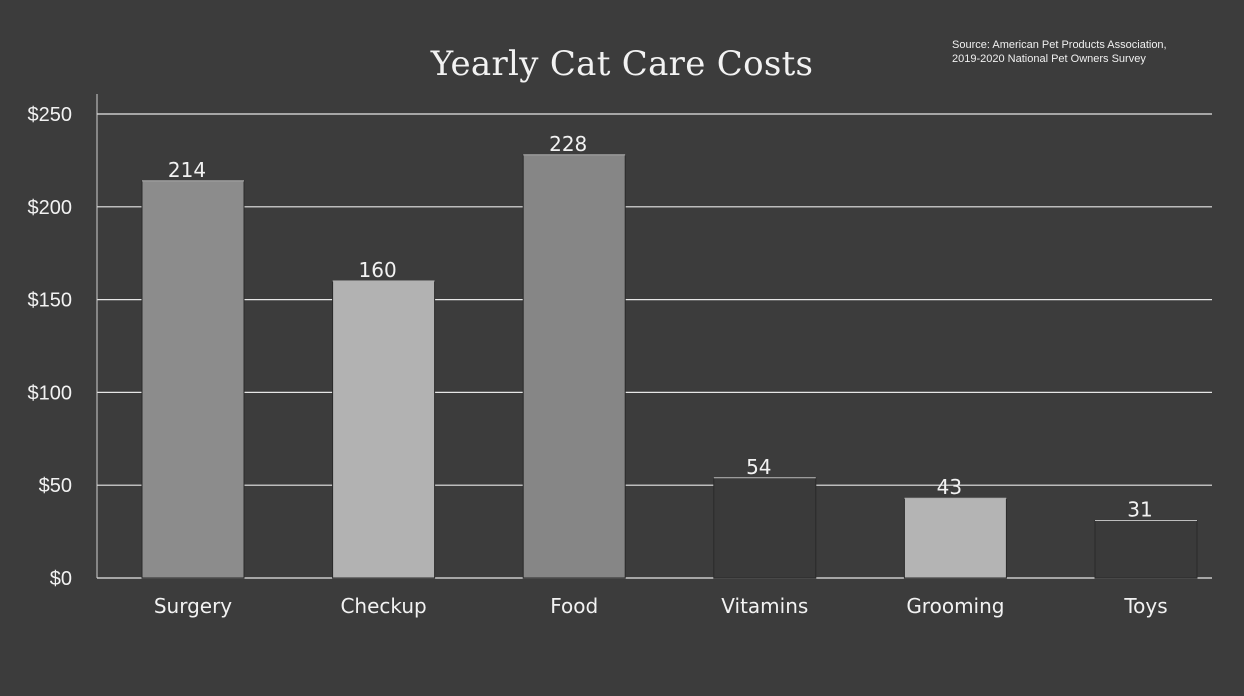  What do you see at coordinates (574, 606) in the screenshot?
I see `x-tick-label-food: Food` at bounding box center [574, 606].